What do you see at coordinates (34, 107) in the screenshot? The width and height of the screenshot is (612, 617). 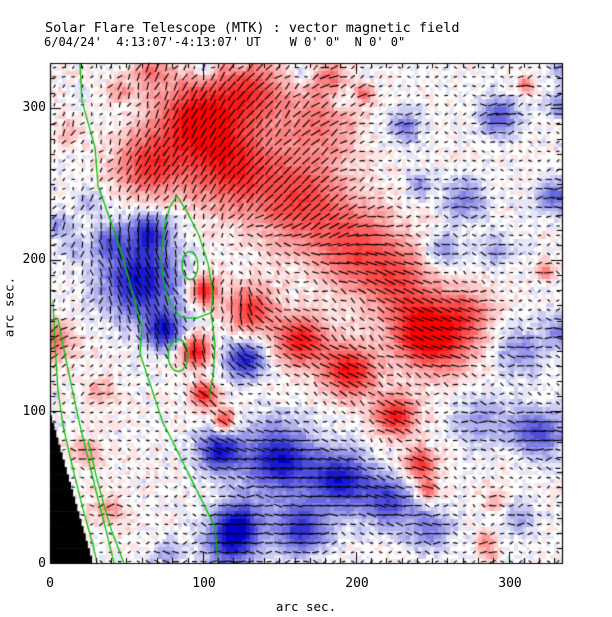 I see `y-tick-label-300: 300` at bounding box center [34, 107].